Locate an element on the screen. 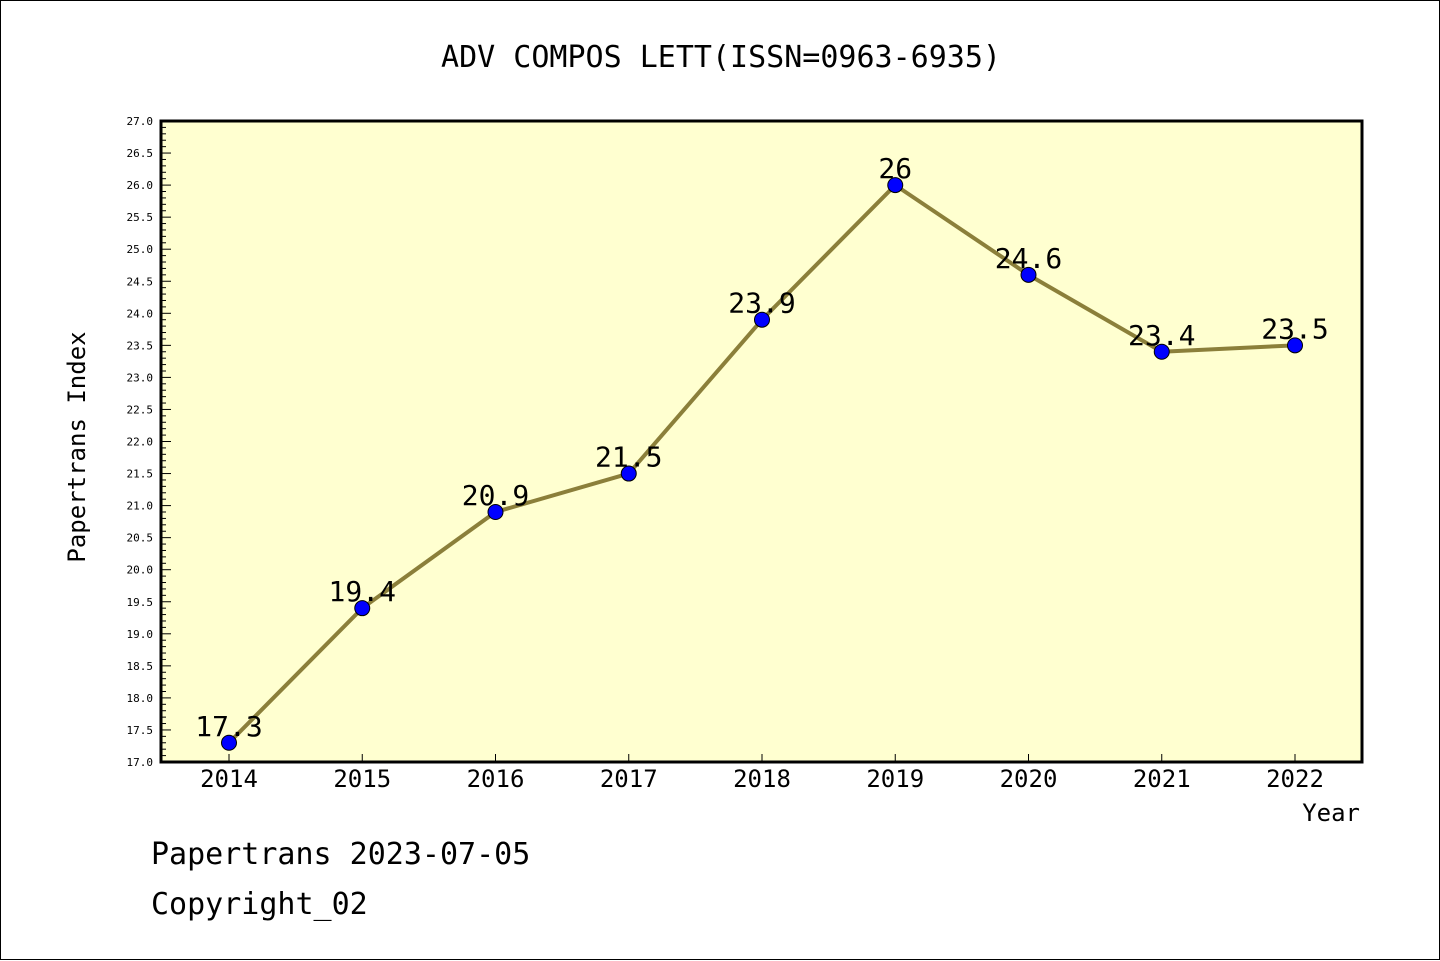  y-tick-label: 17.0 is located at coordinates (140, 762).